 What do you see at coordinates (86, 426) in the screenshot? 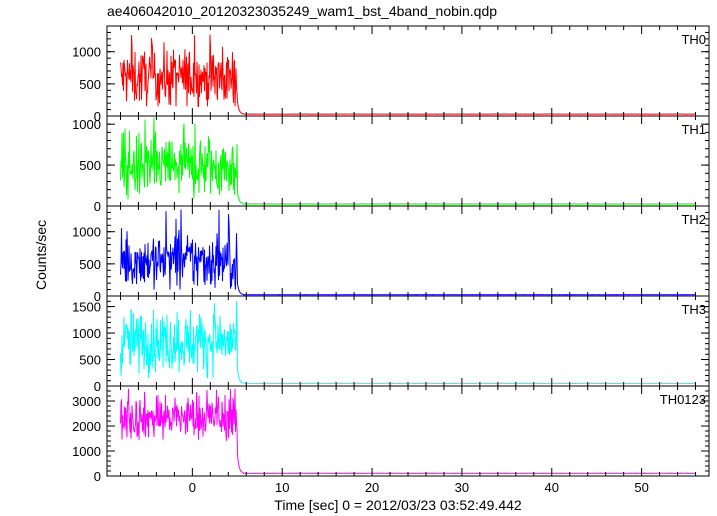
I see `y-tick-label: 2000` at bounding box center [86, 426].